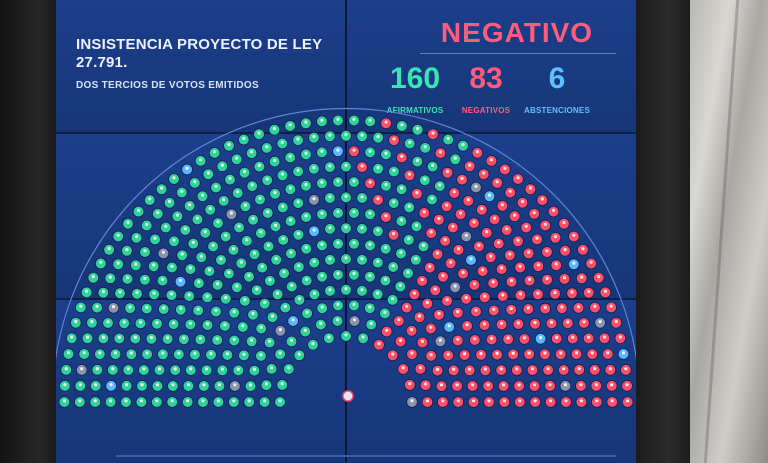 The image size is (768, 463). I want to click on abstention-label: ABSTENCIONES, so click(557, 110).